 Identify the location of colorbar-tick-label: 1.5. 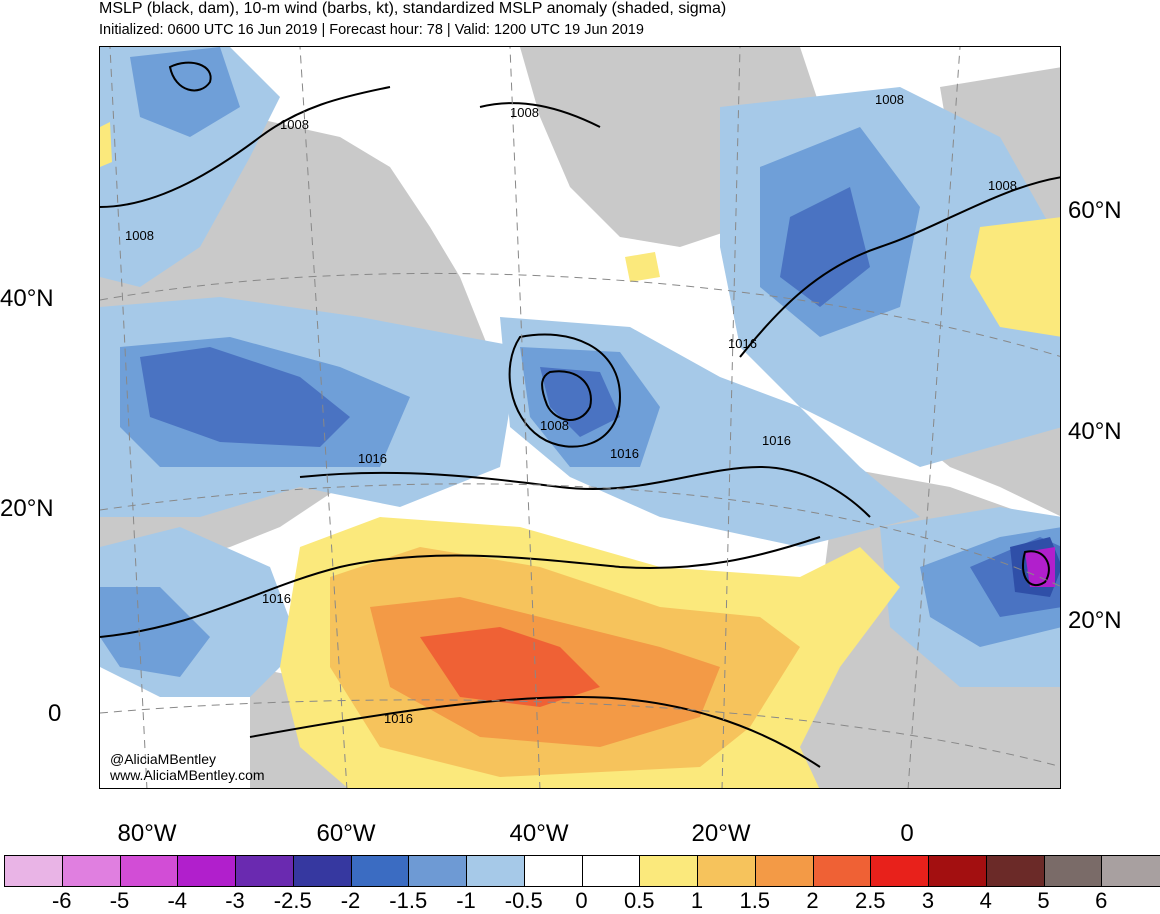
(755, 900).